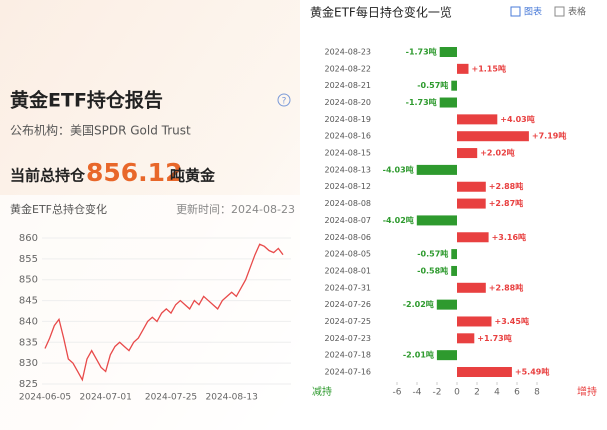 The height and width of the screenshot is (430, 607). What do you see at coordinates (348, 186) in the screenshot?
I see `category-label: 2024-08-12` at bounding box center [348, 186].